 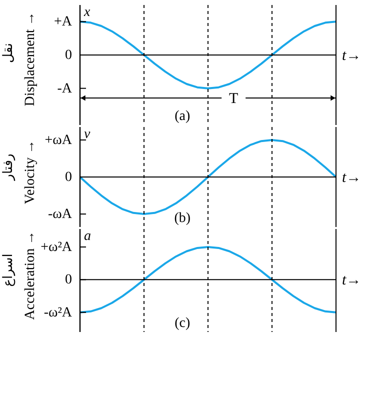 What do you see at coordinates (60, 214) in the screenshot?
I see `text: -ωA` at bounding box center [60, 214].